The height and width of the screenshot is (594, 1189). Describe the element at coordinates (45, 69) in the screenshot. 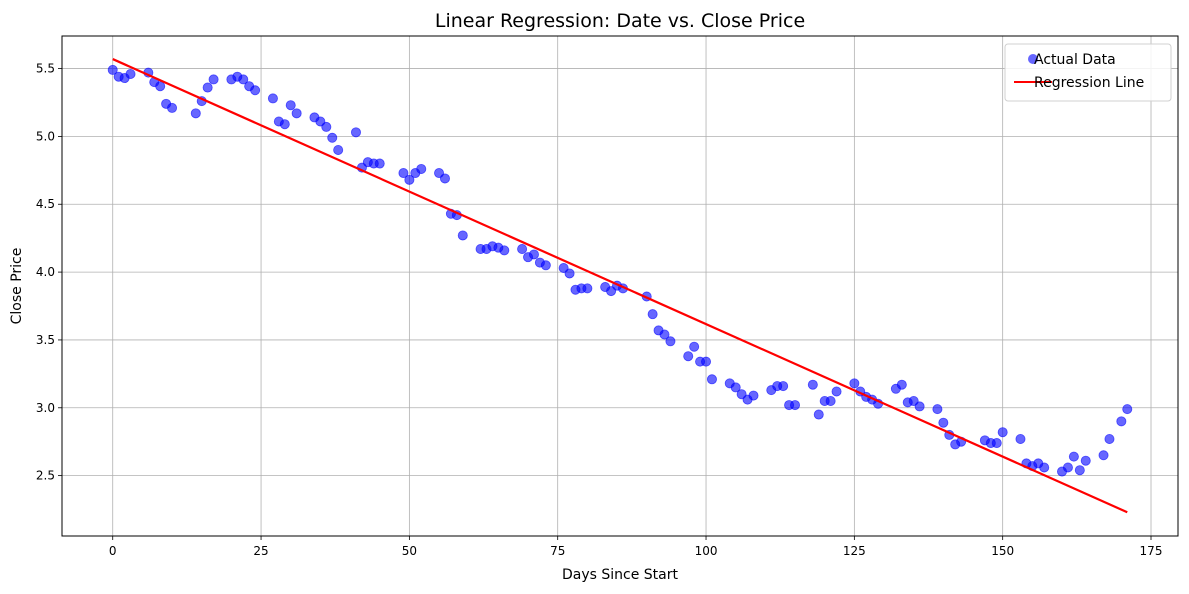

I see `y-tick-label: 5.5` at that location.